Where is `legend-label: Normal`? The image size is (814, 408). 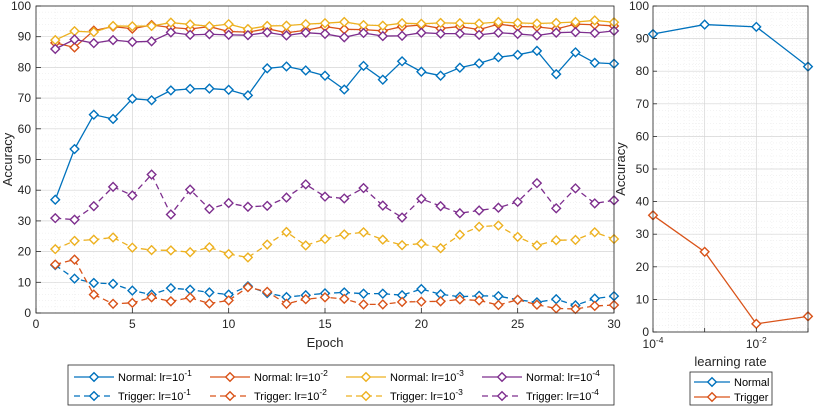 legend-label: Normal is located at coordinates (751, 383).